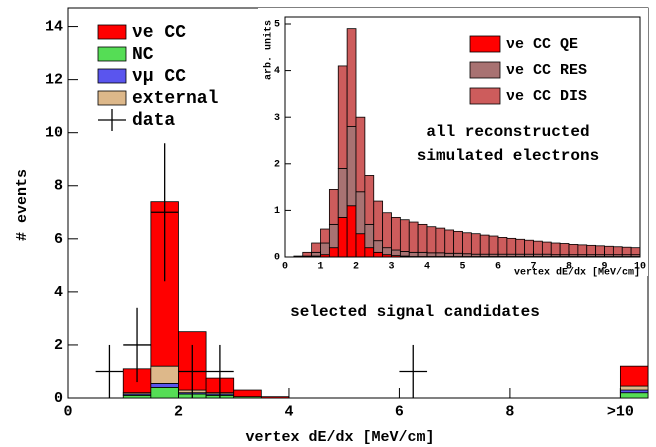  I want to click on y-tick-label: 8, so click(58, 186).